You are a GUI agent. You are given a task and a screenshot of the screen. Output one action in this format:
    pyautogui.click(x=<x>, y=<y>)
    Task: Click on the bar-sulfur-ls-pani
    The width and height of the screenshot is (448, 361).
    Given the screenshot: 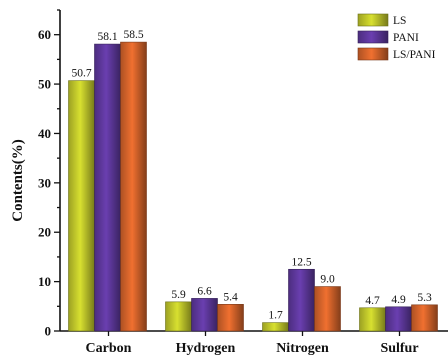 What is the action you would take?
    pyautogui.click(x=424, y=318)
    